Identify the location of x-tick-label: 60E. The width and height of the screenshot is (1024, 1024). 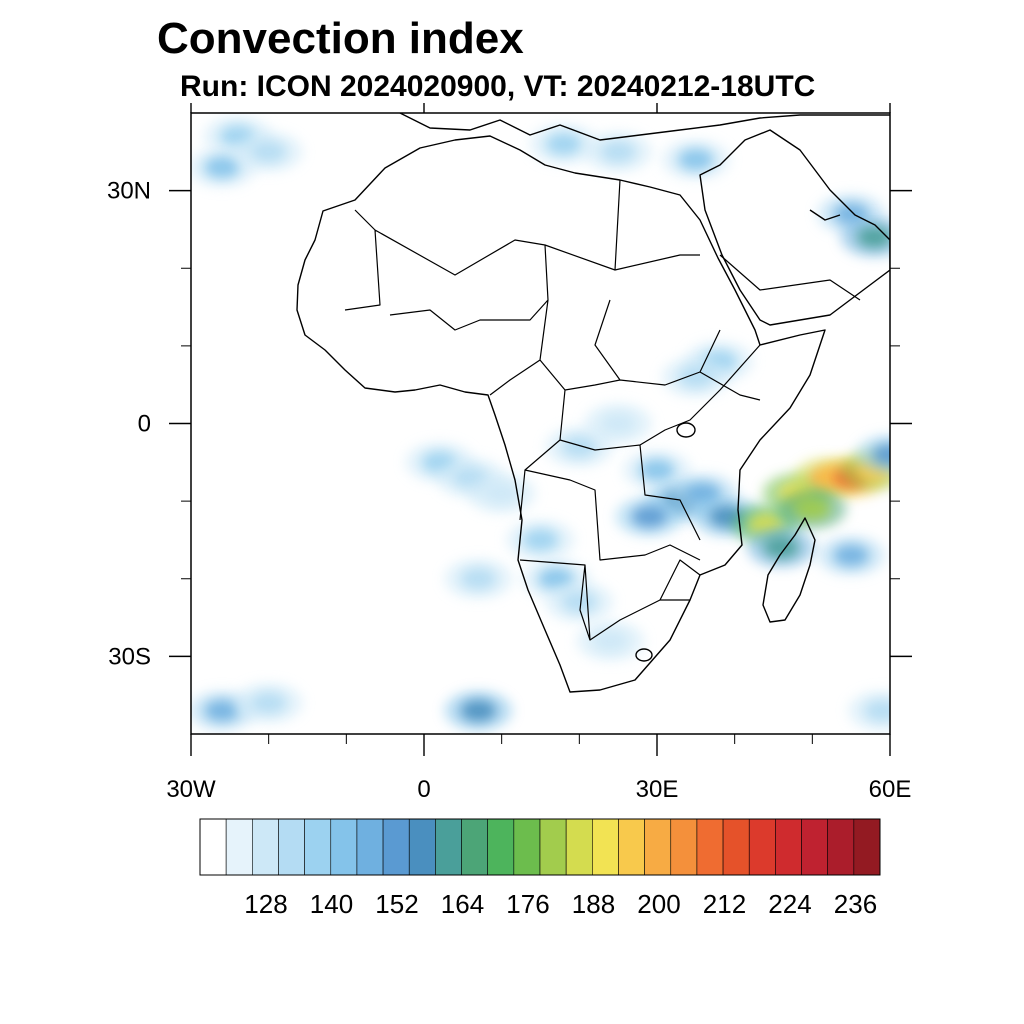
(890, 789).